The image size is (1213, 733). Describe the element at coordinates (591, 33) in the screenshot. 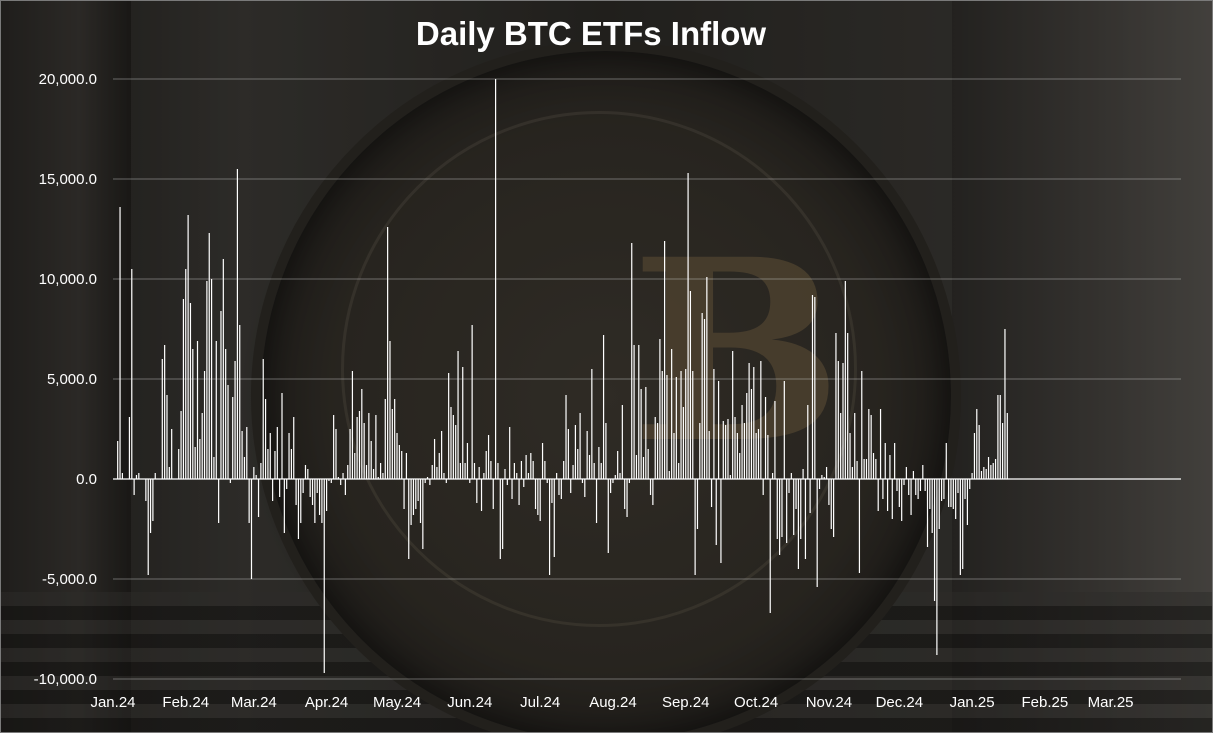

I see `chart-title: Daily BTC ETFs Inflow` at that location.